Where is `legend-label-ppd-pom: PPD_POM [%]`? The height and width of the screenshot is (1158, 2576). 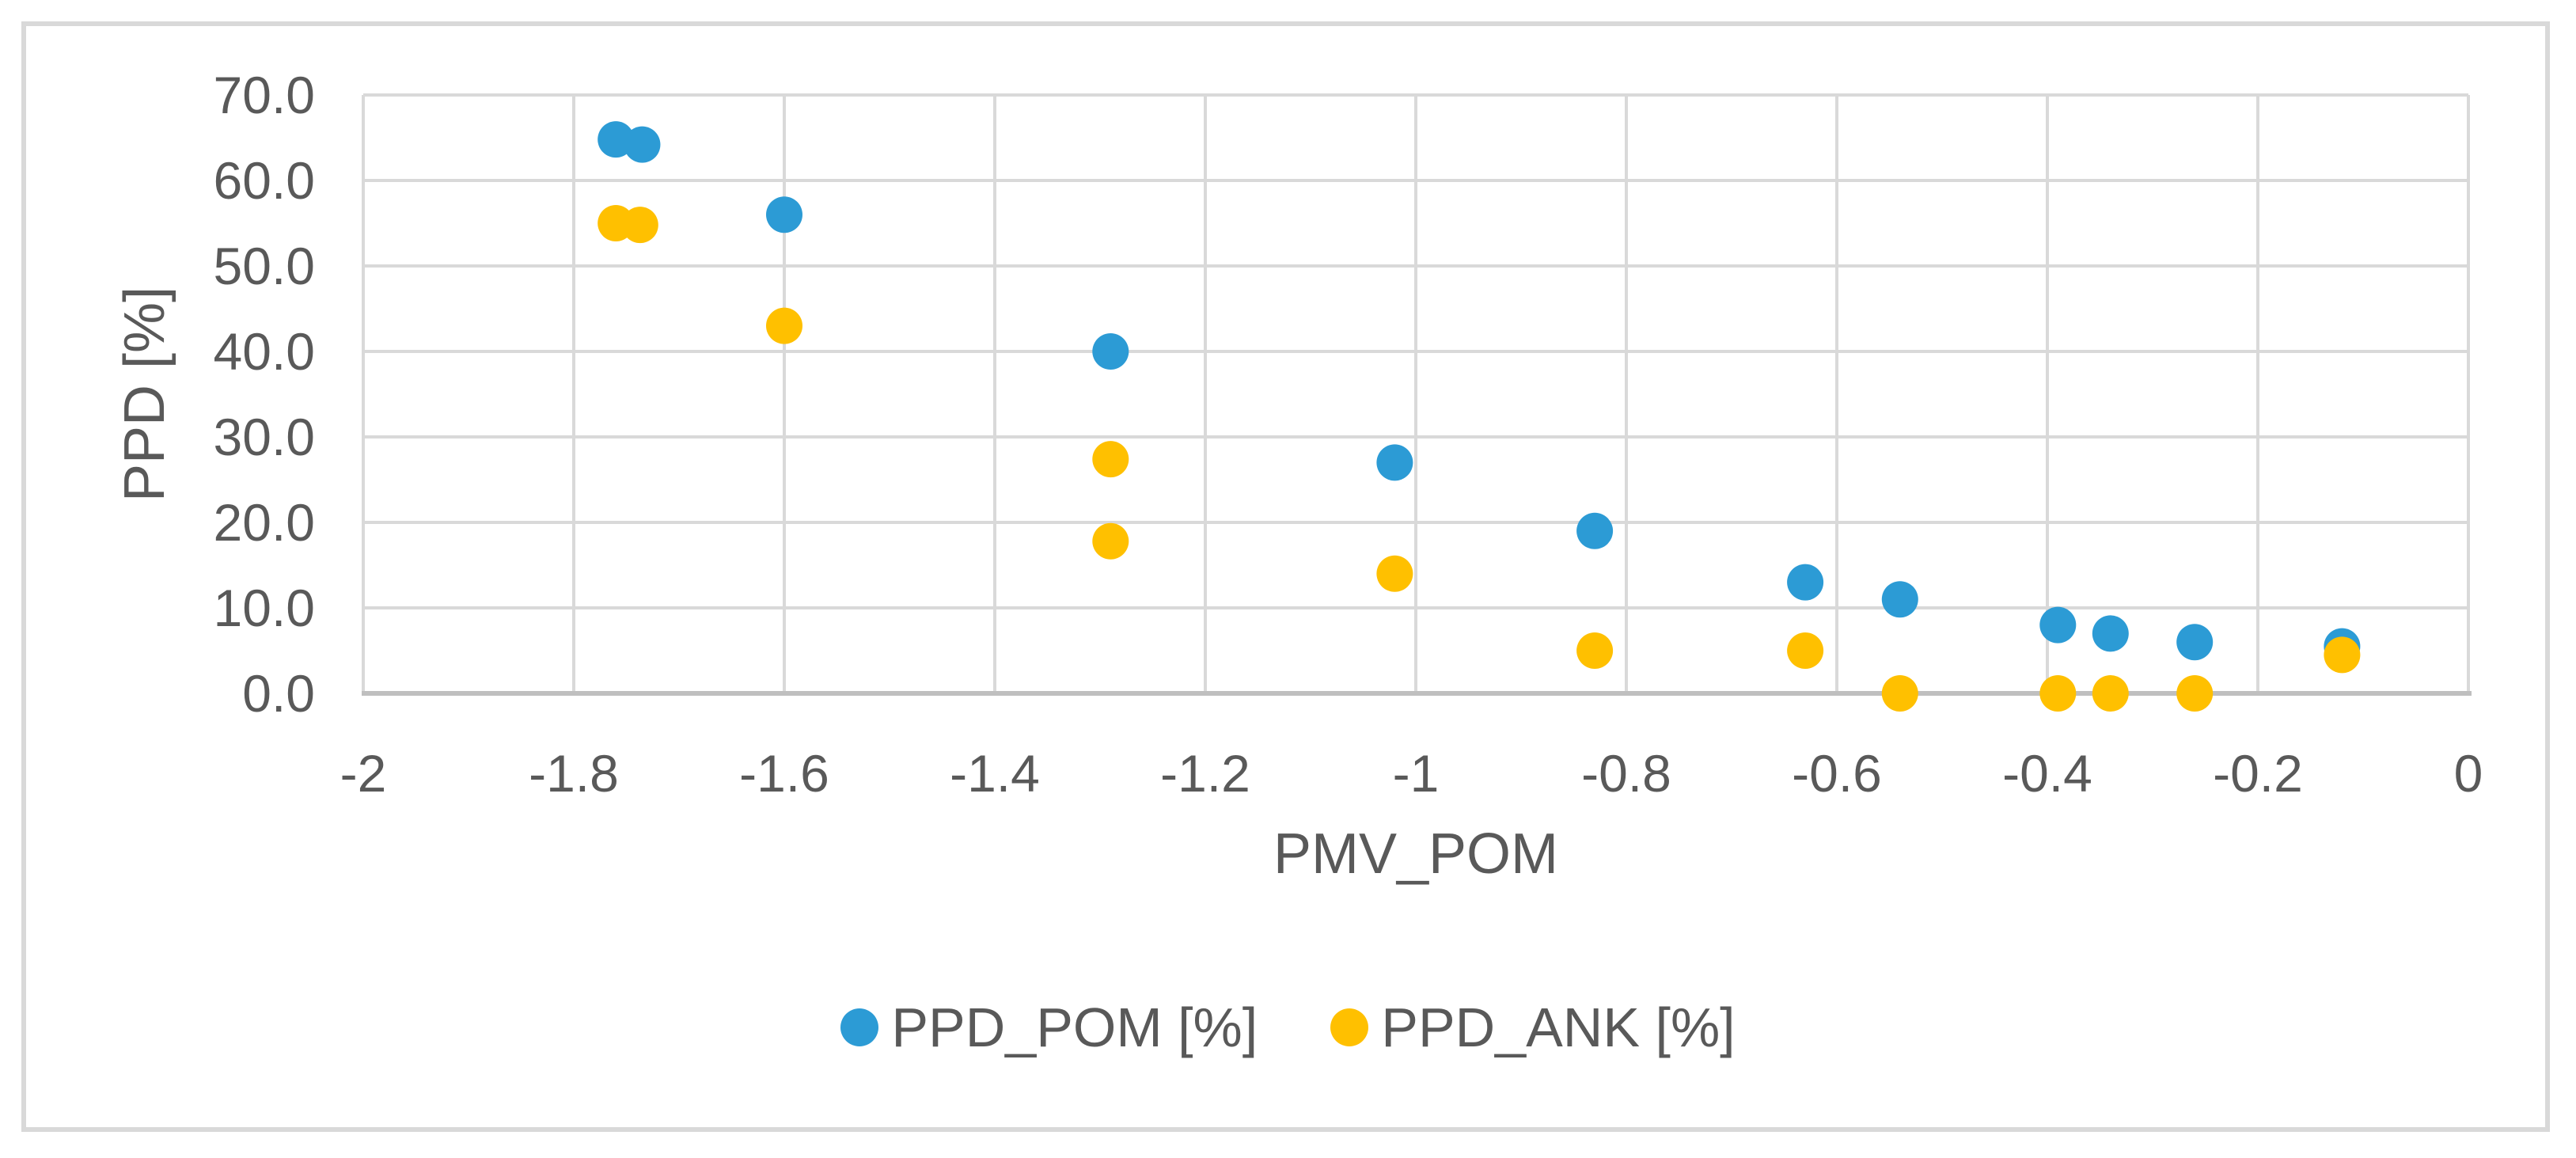
legend-label-ppd-pom: PPD_POM [%] is located at coordinates (1074, 1027).